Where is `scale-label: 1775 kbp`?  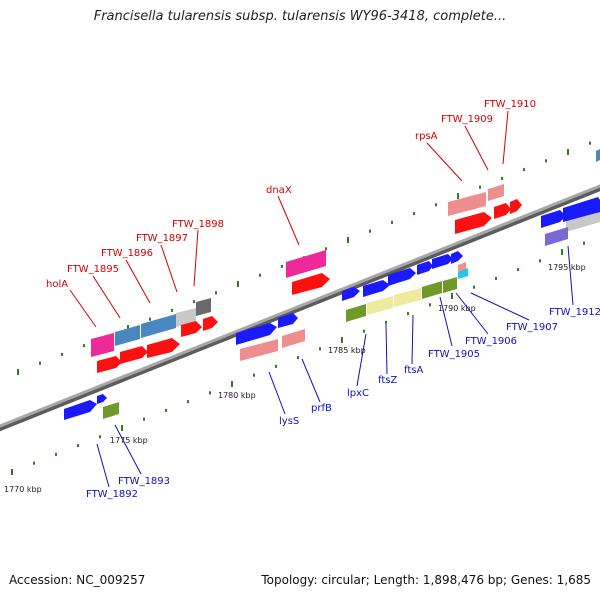
scale-label: 1775 kbp is located at coordinates (129, 440).